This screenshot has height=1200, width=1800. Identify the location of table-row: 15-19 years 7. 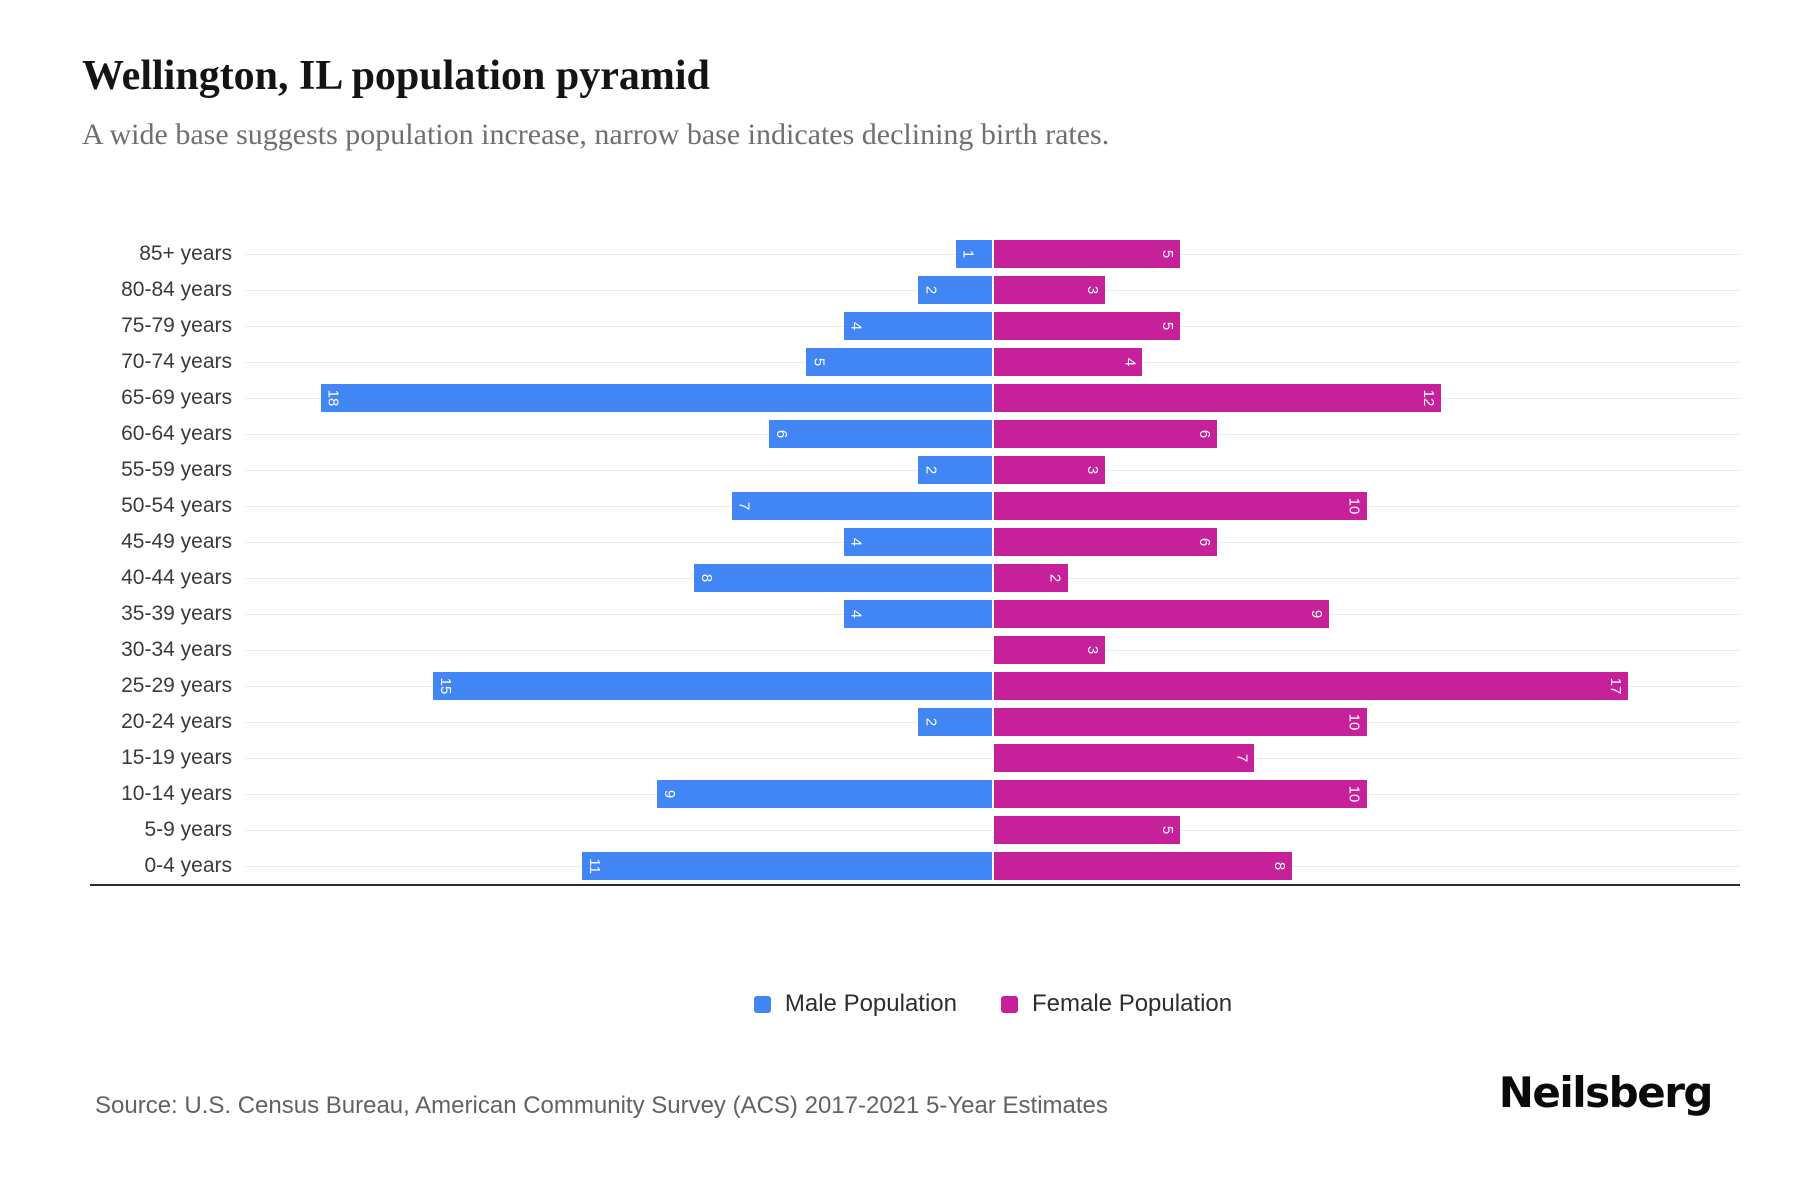
(915, 758).